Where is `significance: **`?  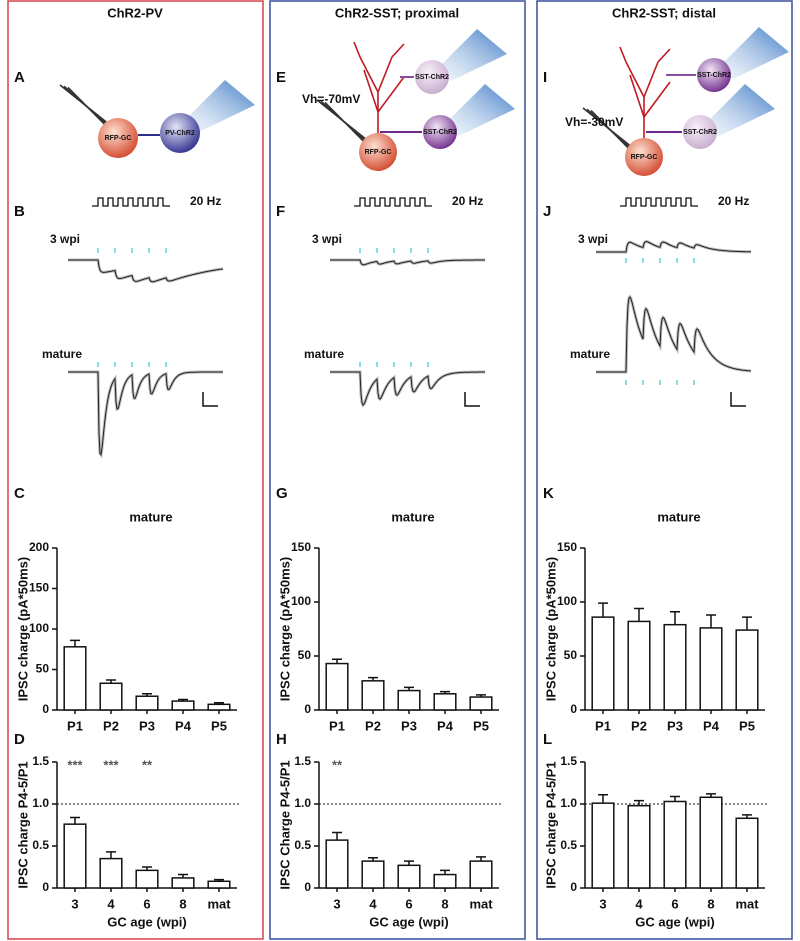
significance: ** is located at coordinates (337, 764).